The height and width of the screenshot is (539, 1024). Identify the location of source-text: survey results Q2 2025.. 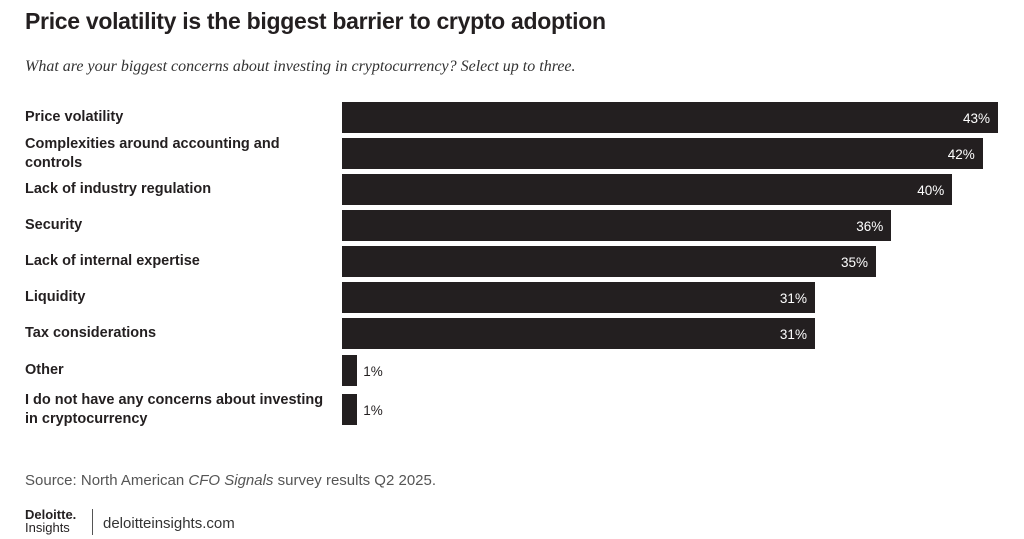
(355, 480).